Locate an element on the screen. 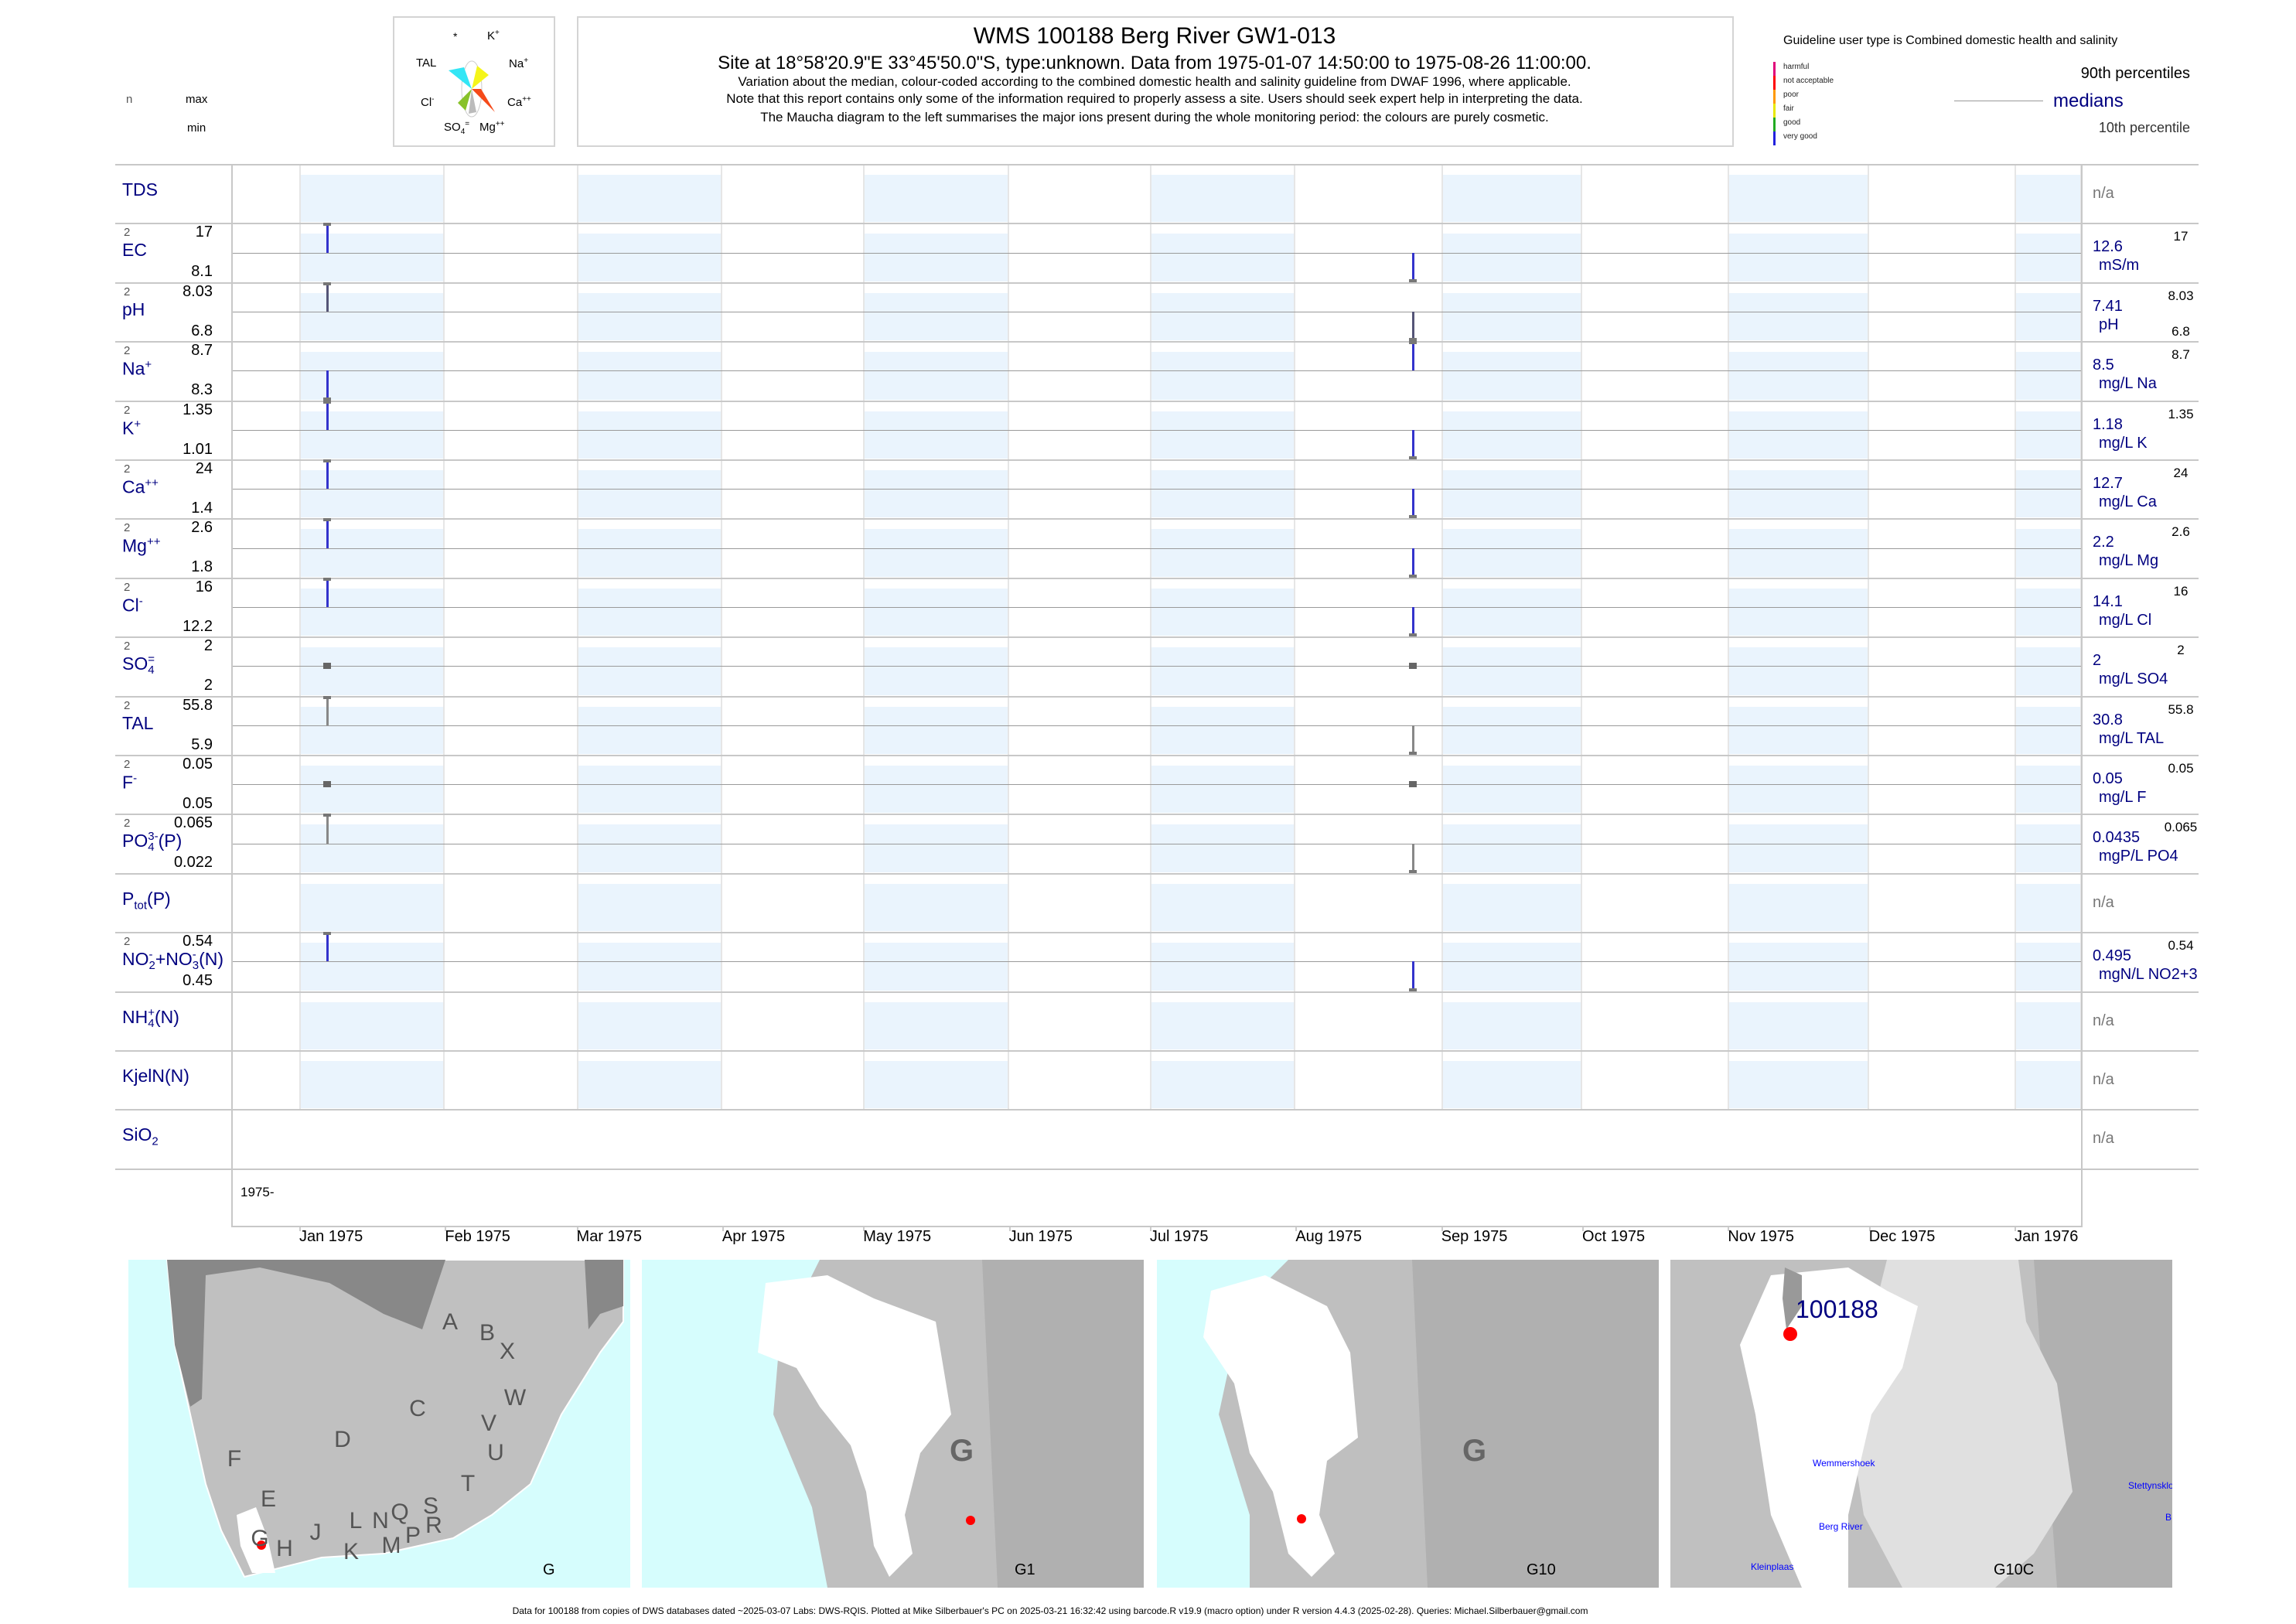 This screenshot has height=1624, width=2296. median-line is located at coordinates (1157, 785).